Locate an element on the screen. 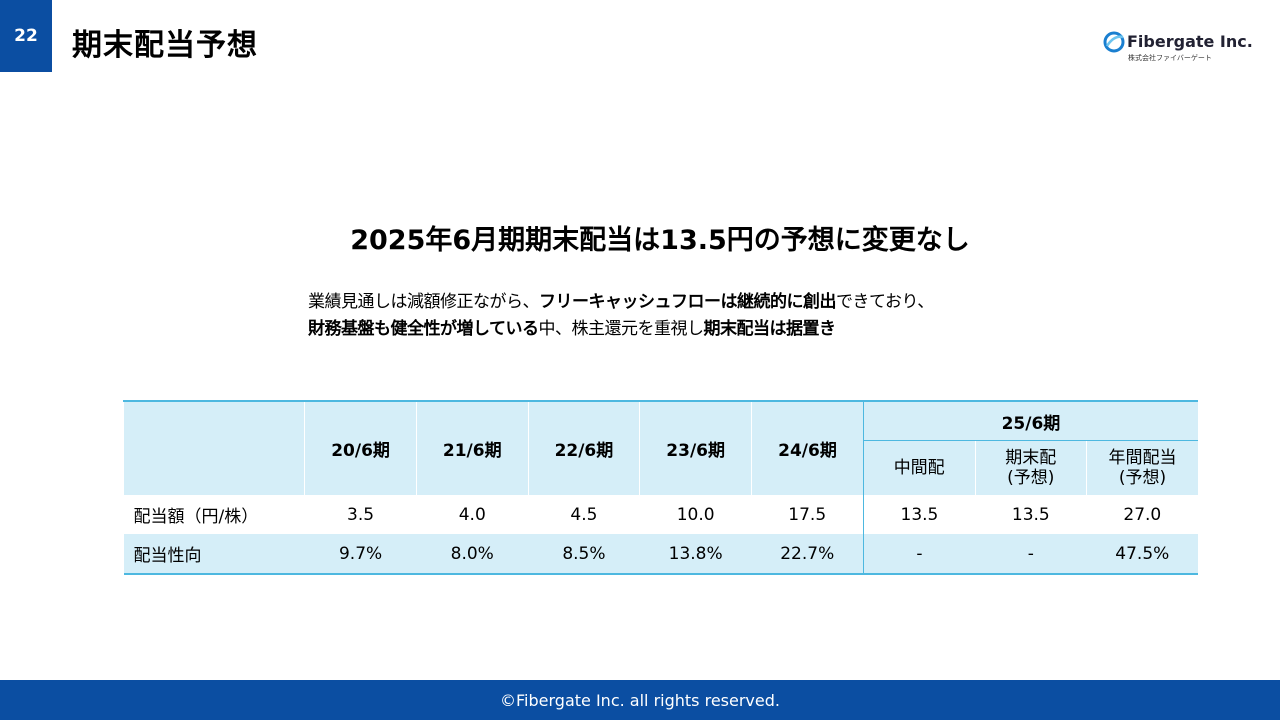  header-row: 20/6期 21/6期 22/6期 23/6期 24/6期 25/6期 is located at coordinates (660, 447).